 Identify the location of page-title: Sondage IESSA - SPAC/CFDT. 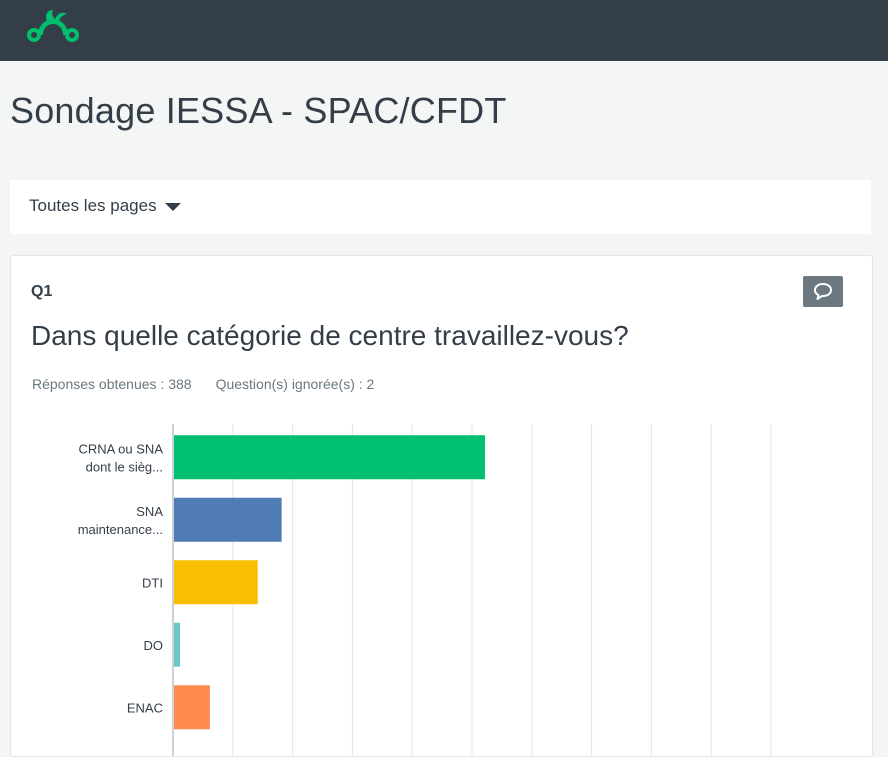
(258, 110).